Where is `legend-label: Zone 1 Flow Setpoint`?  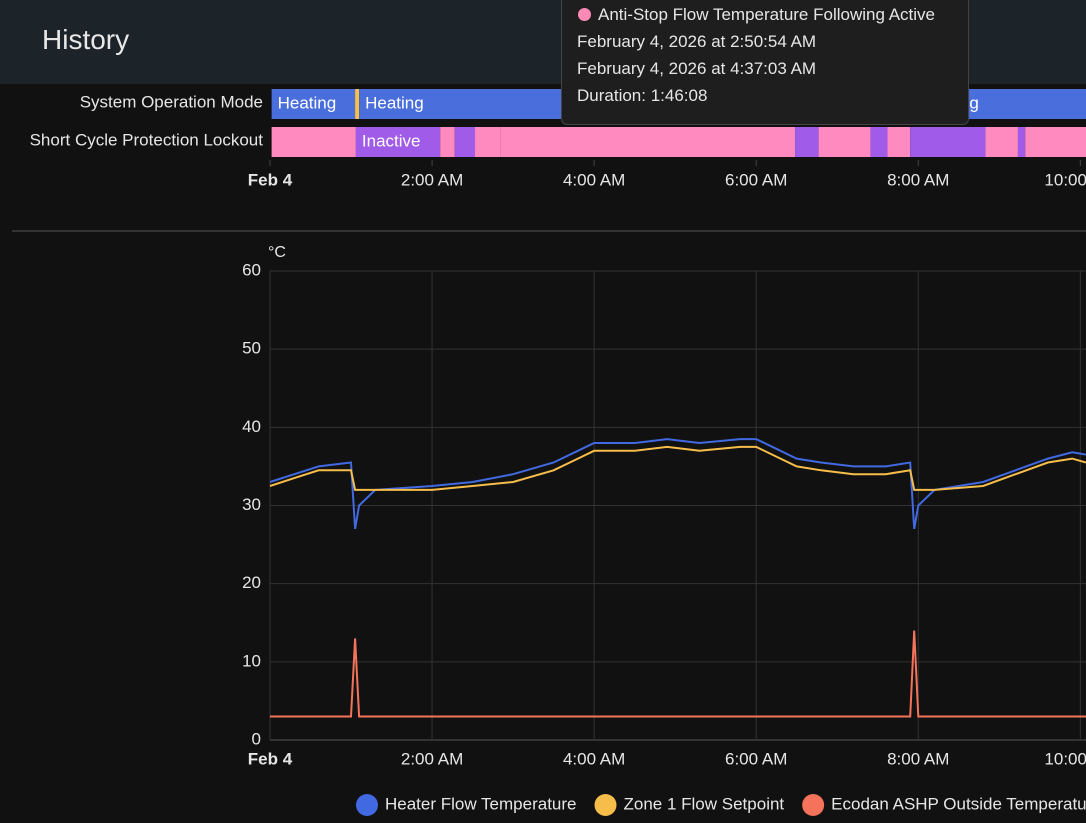
legend-label: Zone 1 Flow Setpoint is located at coordinates (704, 803).